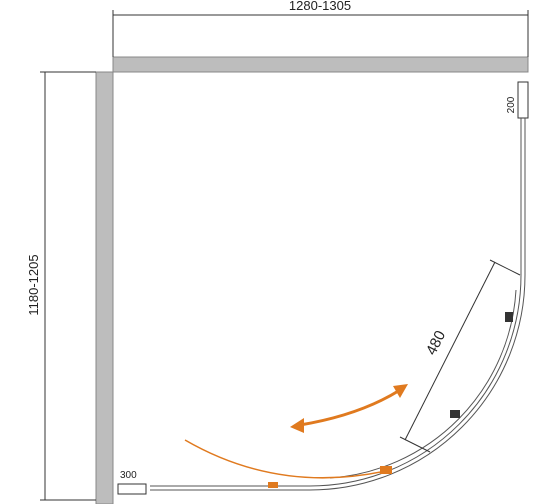  Describe the element at coordinates (33, 284) in the screenshot. I see `depth-label: 1180-1205` at that location.